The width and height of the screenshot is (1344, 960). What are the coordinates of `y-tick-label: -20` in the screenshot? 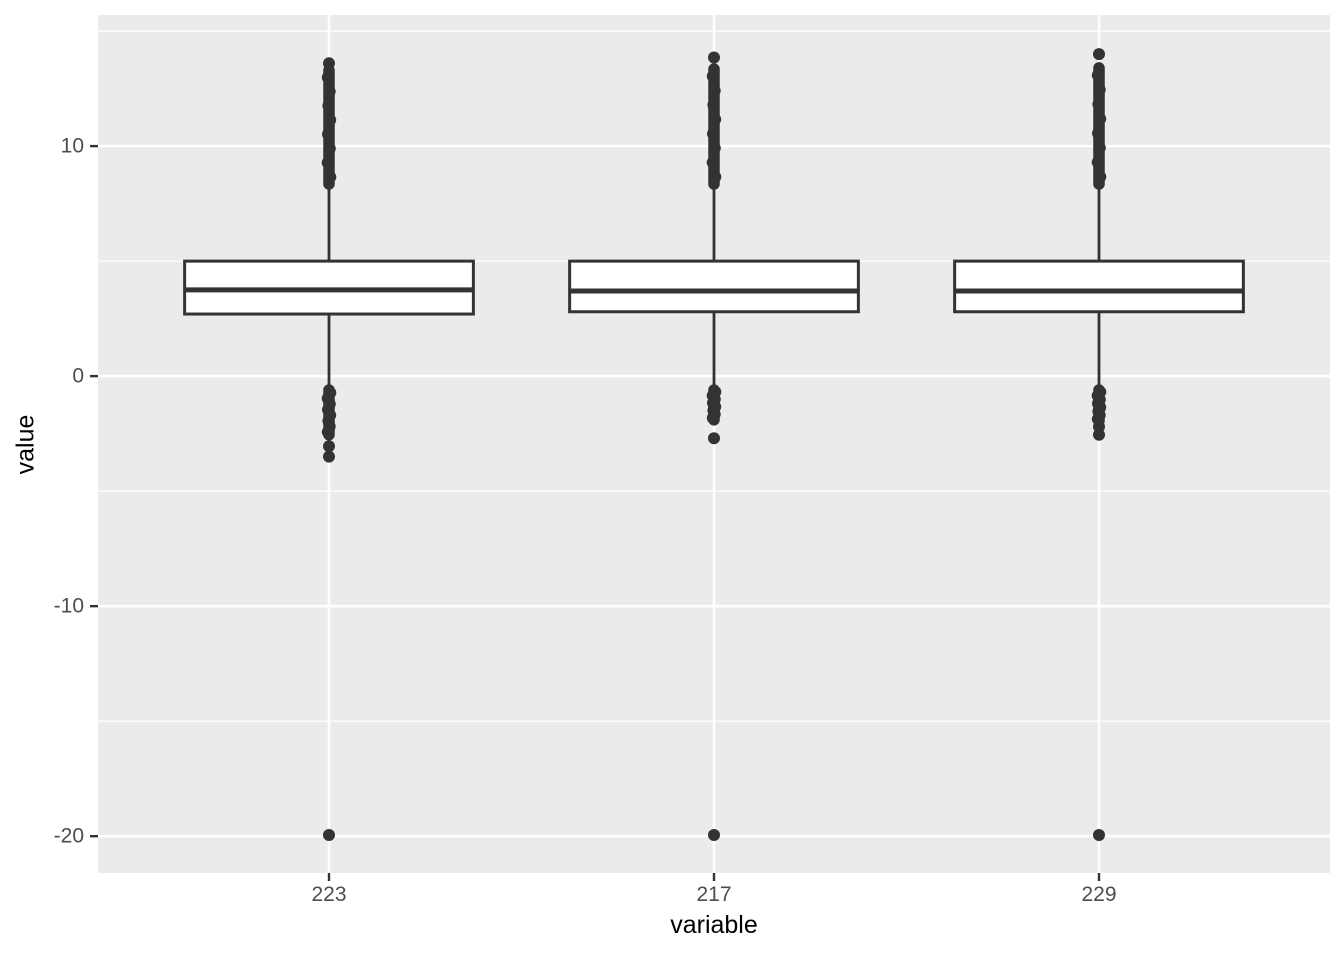 It's located at (69, 836).